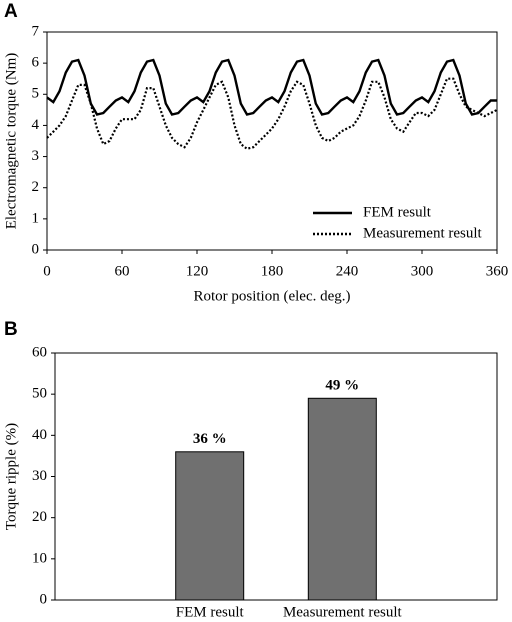  Describe the element at coordinates (11, 476) in the screenshot. I see `y-axis-label: Torque ripple (%)` at that location.